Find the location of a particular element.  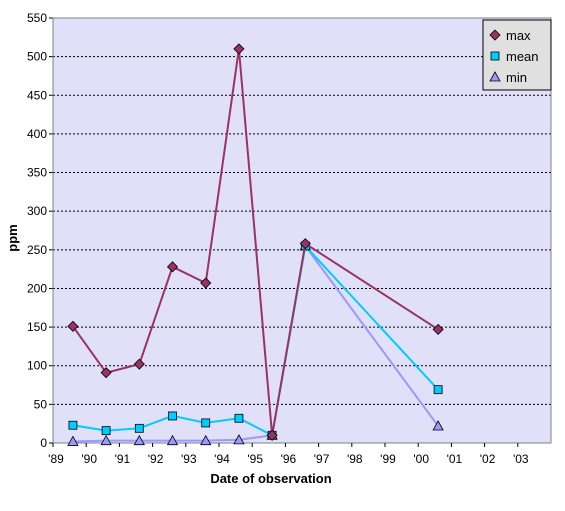

y-tick-label: 50 is located at coordinates (41, 404).